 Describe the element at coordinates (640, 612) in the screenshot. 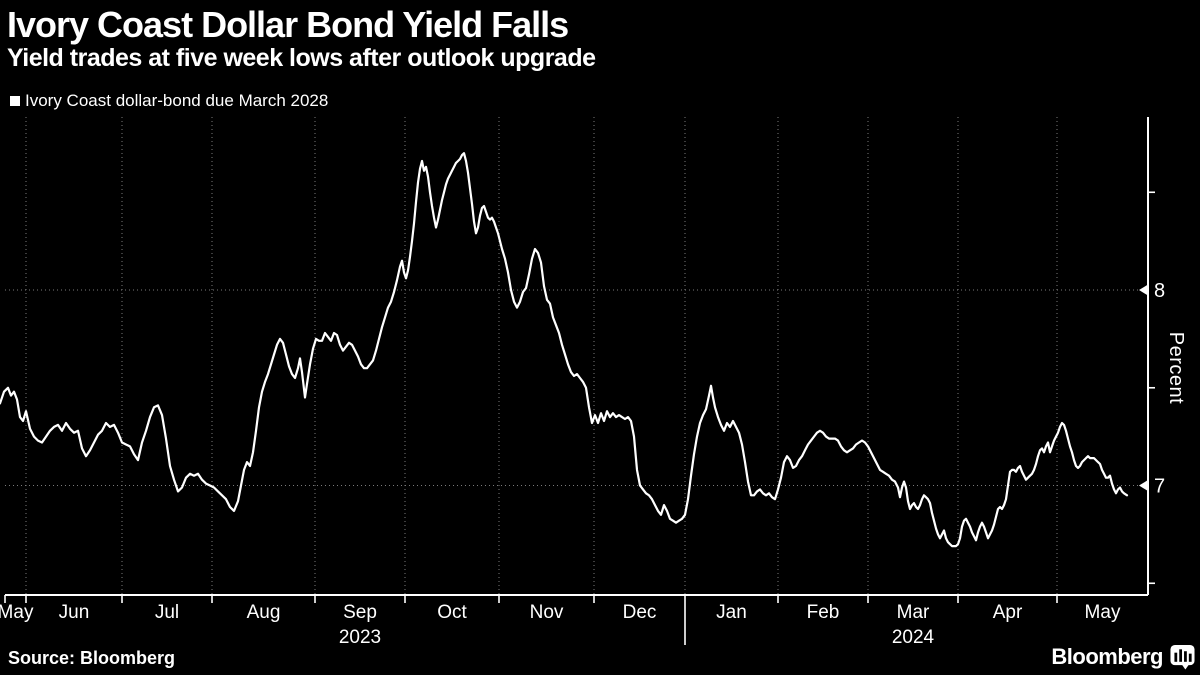

I see `month-label: Dec` at that location.